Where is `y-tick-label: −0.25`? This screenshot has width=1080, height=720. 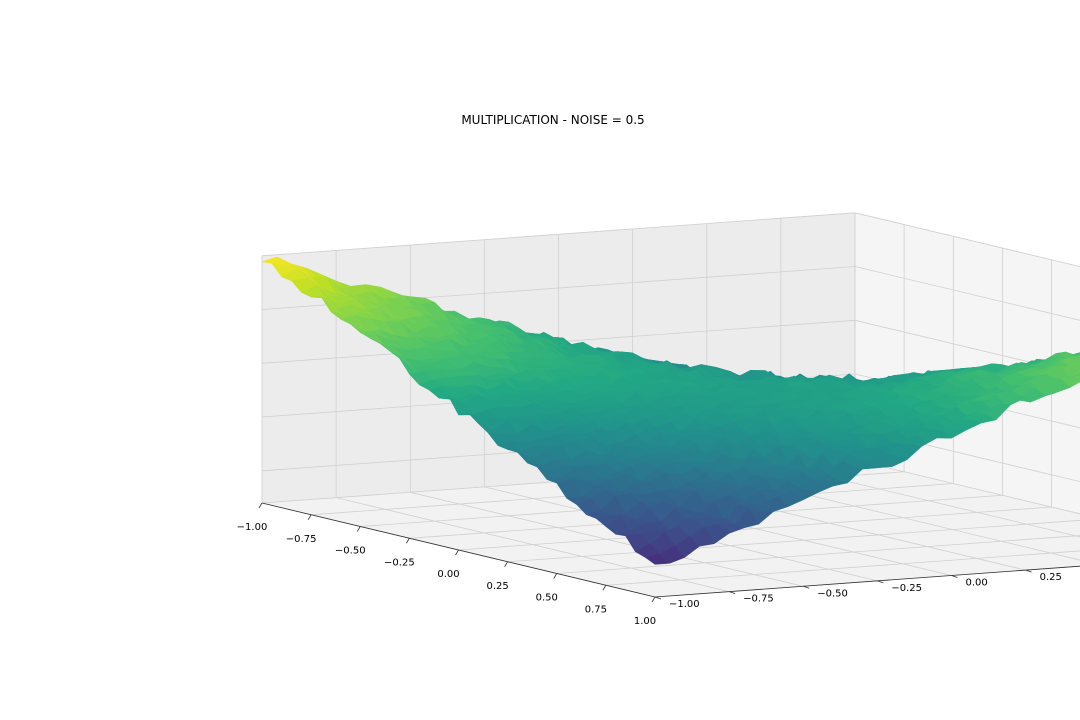 y-tick-label: −0.25 is located at coordinates (906, 588).